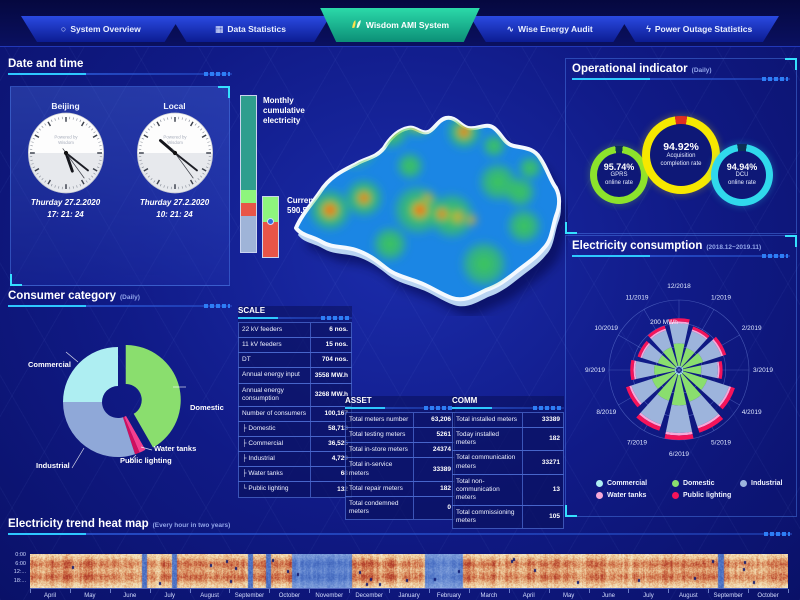 Image resolution: width=800 pixels, height=600 pixels. I want to click on table-row: └ Public lighting 132, so click(295, 489).